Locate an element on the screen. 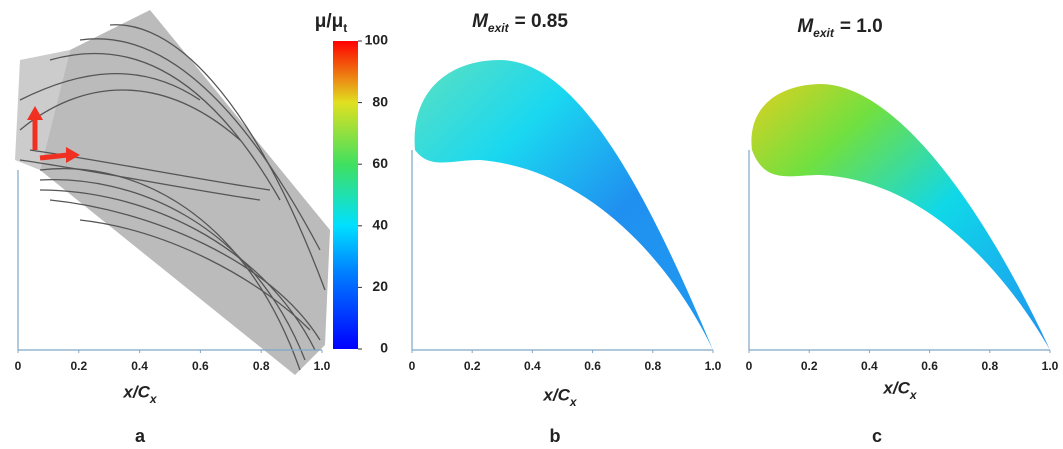 The image size is (1063, 449). chart-title: Mexit = 1.0 is located at coordinates (839, 28).